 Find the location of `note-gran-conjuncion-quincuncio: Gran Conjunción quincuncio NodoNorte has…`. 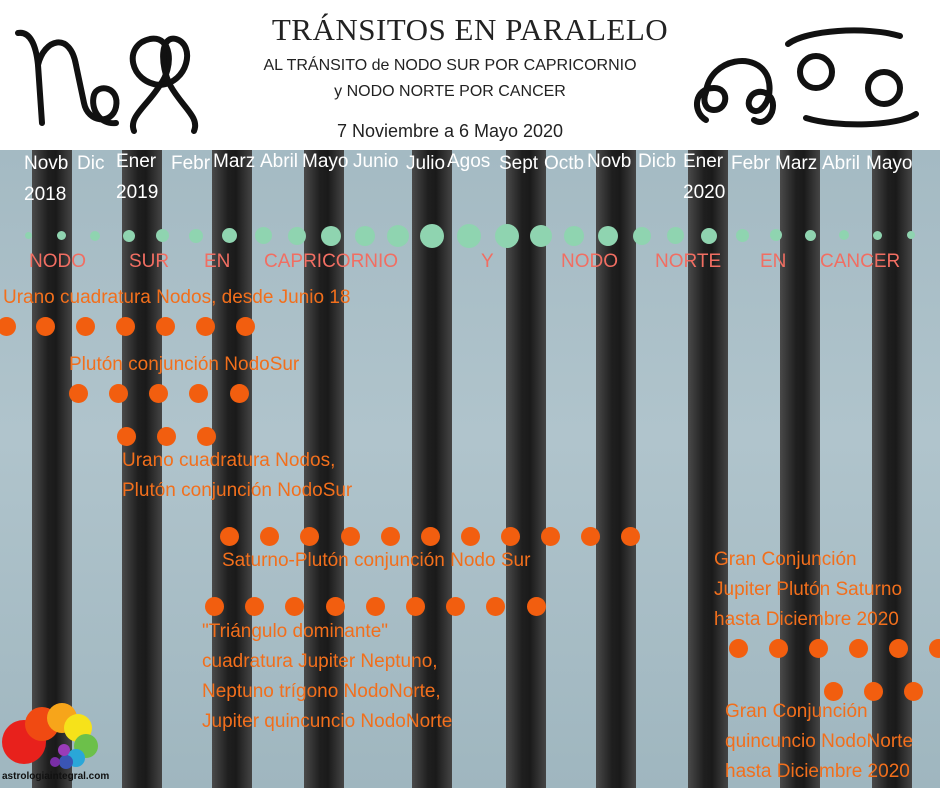

note-gran-conjuncion-quincuncio: Gran Conjunción quincuncio NodoNorte has… is located at coordinates (819, 742).